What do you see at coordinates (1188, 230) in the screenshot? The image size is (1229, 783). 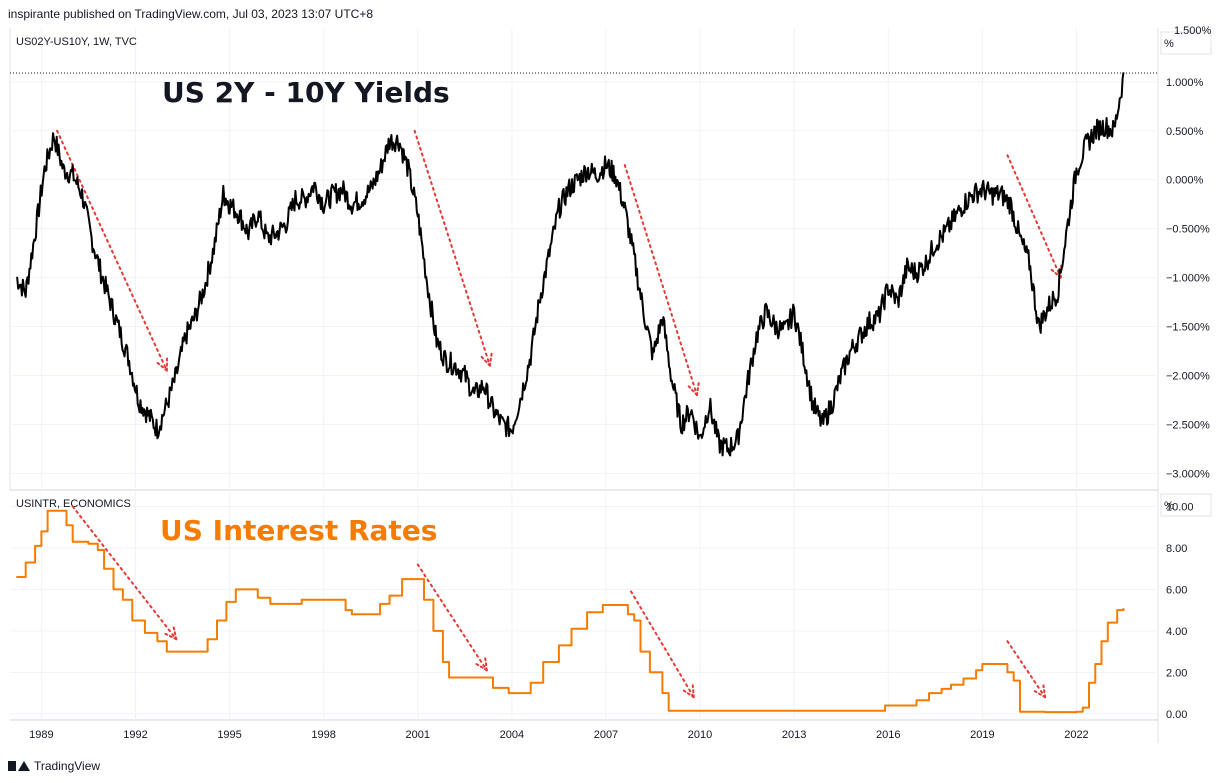 I see `y-tick-label: −0.500%` at bounding box center [1188, 230].